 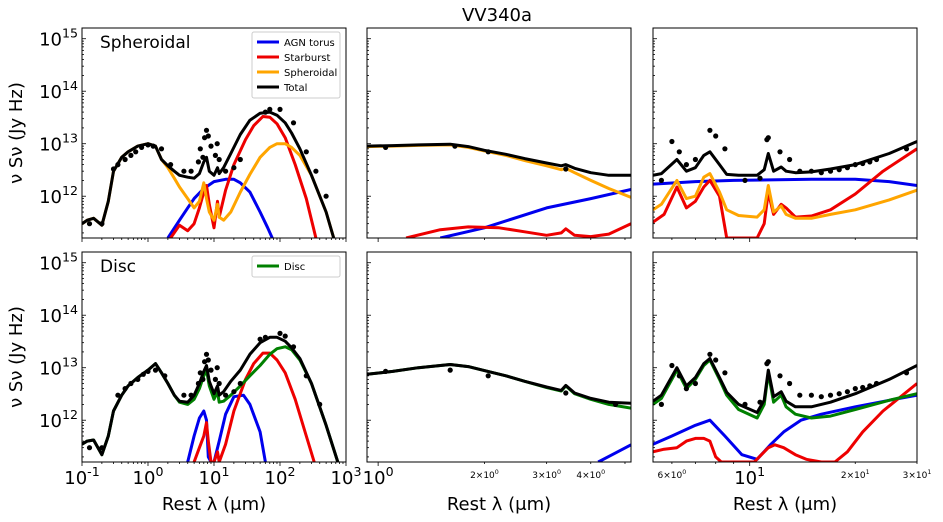 What do you see at coordinates (118, 267) in the screenshot?
I see `panel-annotation: Disc` at bounding box center [118, 267].